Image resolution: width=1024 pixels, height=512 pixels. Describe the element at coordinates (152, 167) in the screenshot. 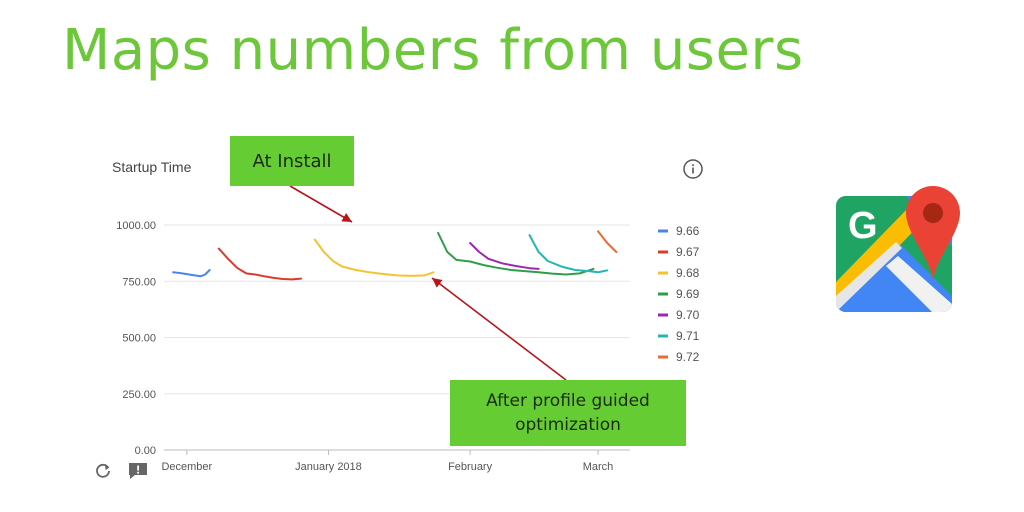

I see `chart-title: Startup Time` at that location.